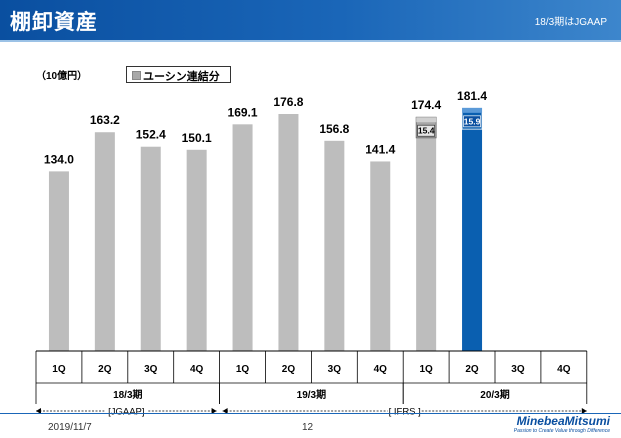 This screenshot has height=438, width=621. What do you see at coordinates (311, 394) in the screenshot?
I see `group-label: 19/3期` at bounding box center [311, 394].